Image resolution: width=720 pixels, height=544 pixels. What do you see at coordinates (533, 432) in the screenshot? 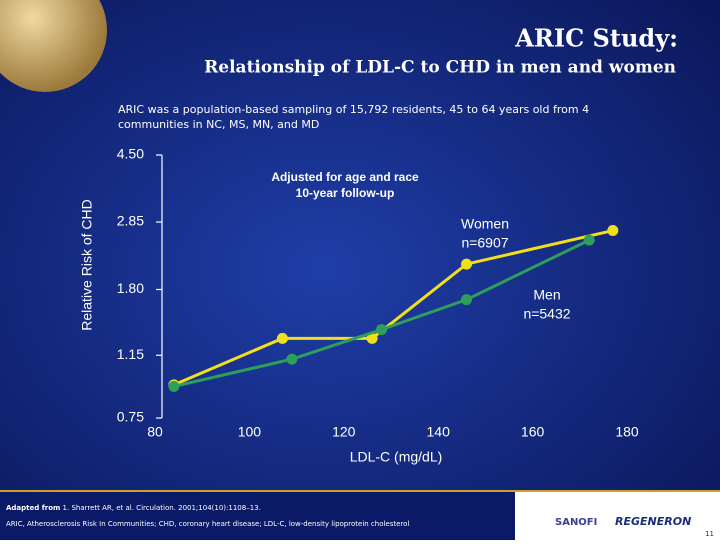
I see `x-tick-label: 160` at bounding box center [533, 432].